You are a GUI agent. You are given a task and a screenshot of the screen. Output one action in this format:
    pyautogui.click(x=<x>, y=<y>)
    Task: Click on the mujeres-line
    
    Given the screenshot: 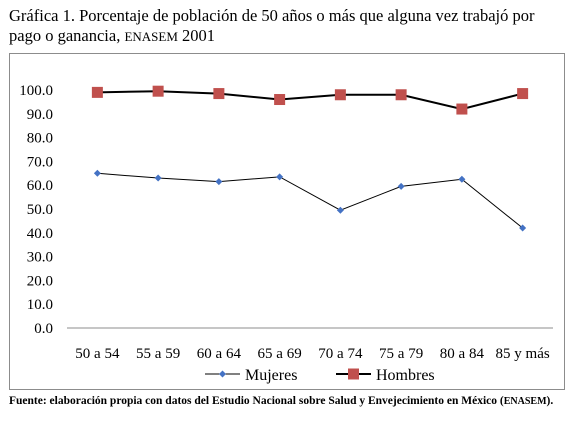 What is the action you would take?
    pyautogui.click(x=310, y=200)
    